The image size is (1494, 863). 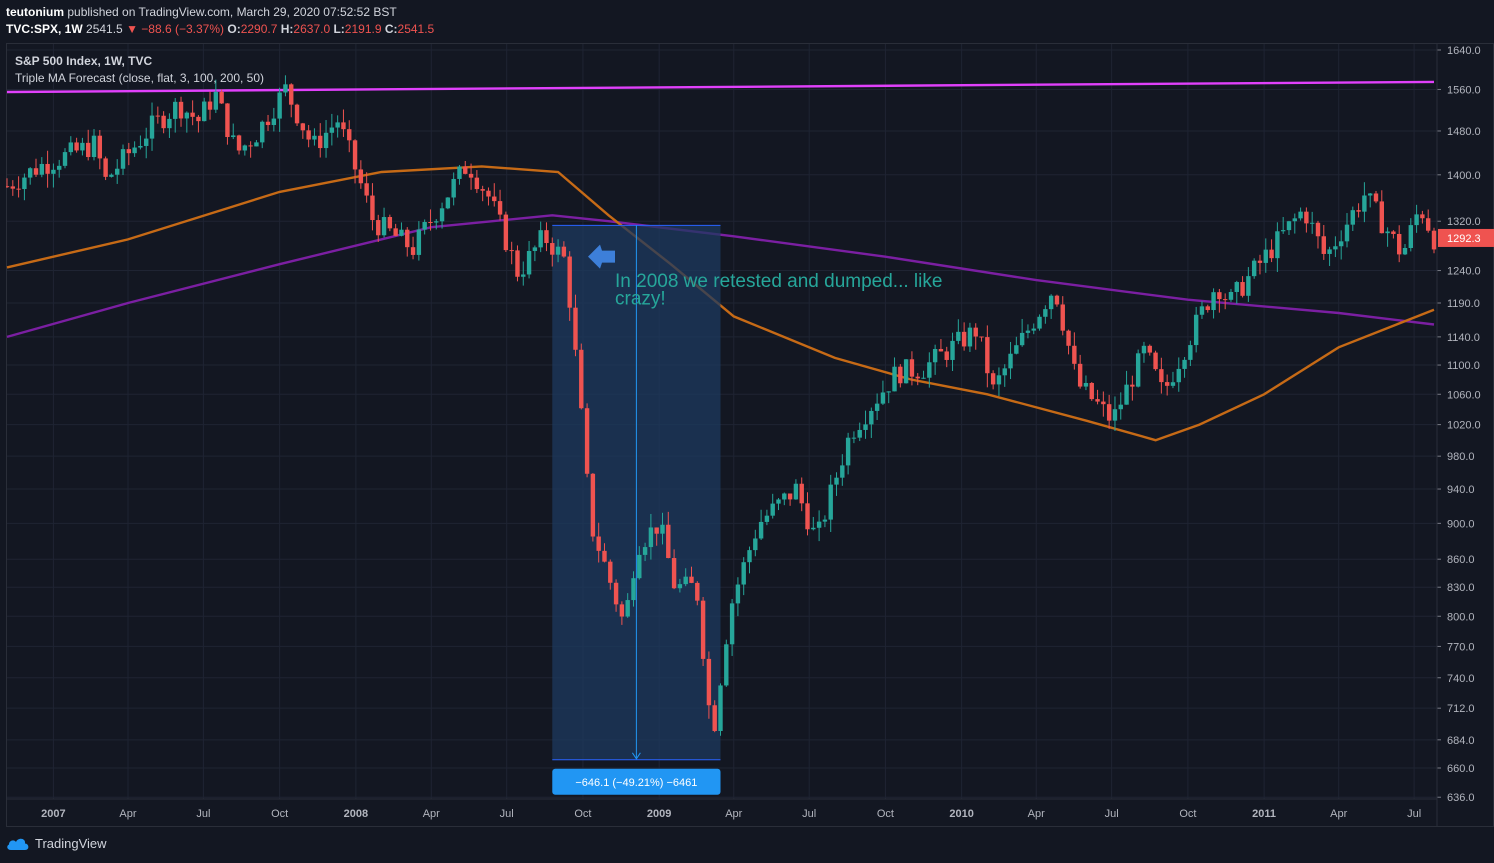 I want to click on change-value: ▼ −88.6 (−3.37%), so click(x=175, y=29).